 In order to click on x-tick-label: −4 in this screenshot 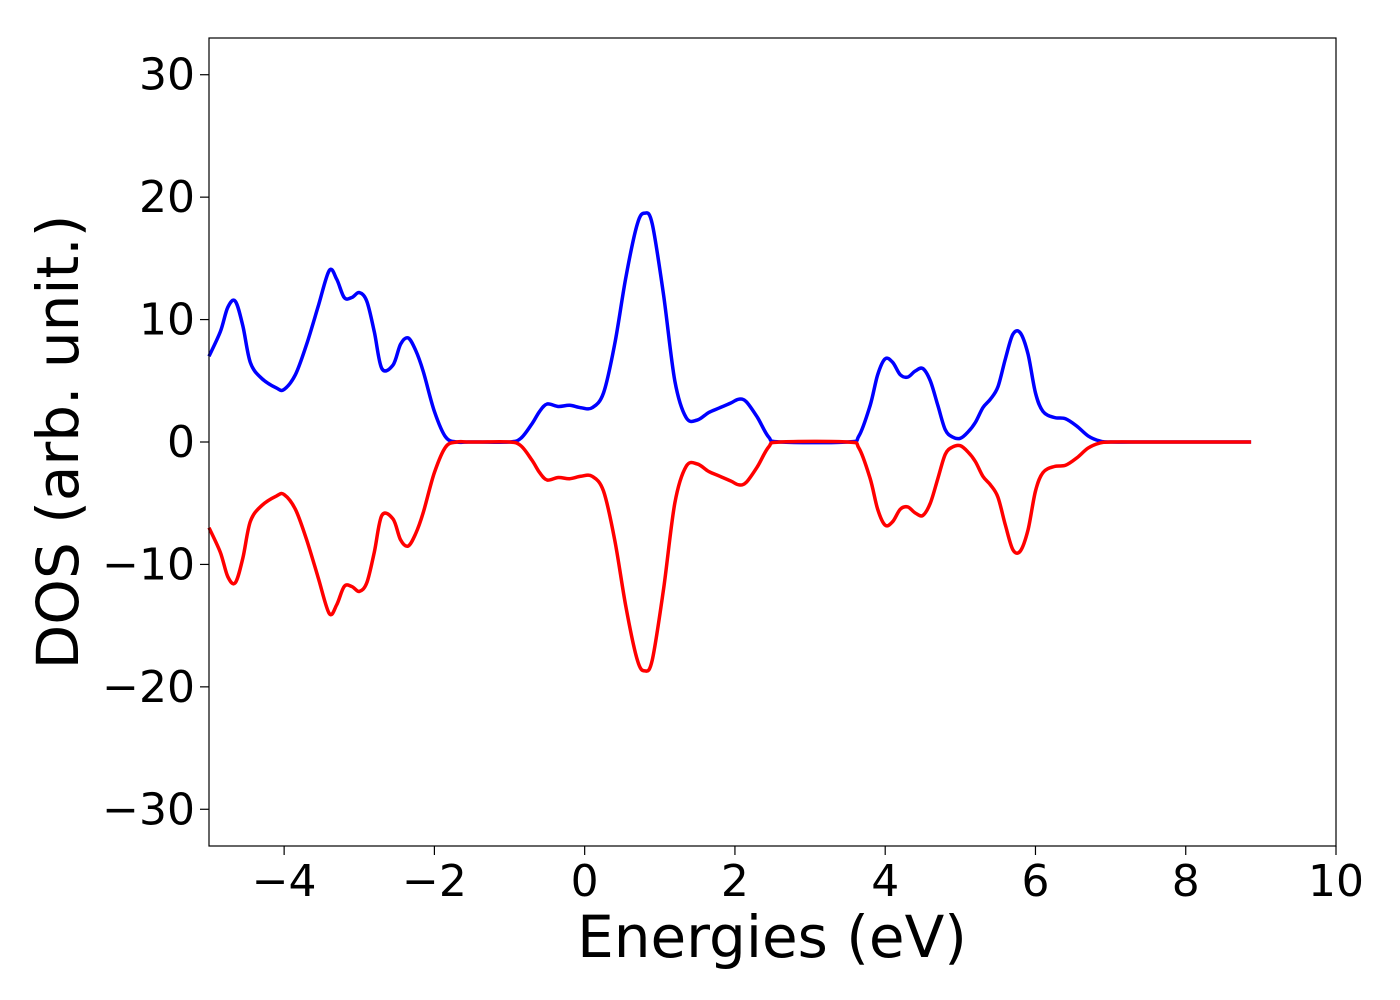, I will do `click(284, 881)`.